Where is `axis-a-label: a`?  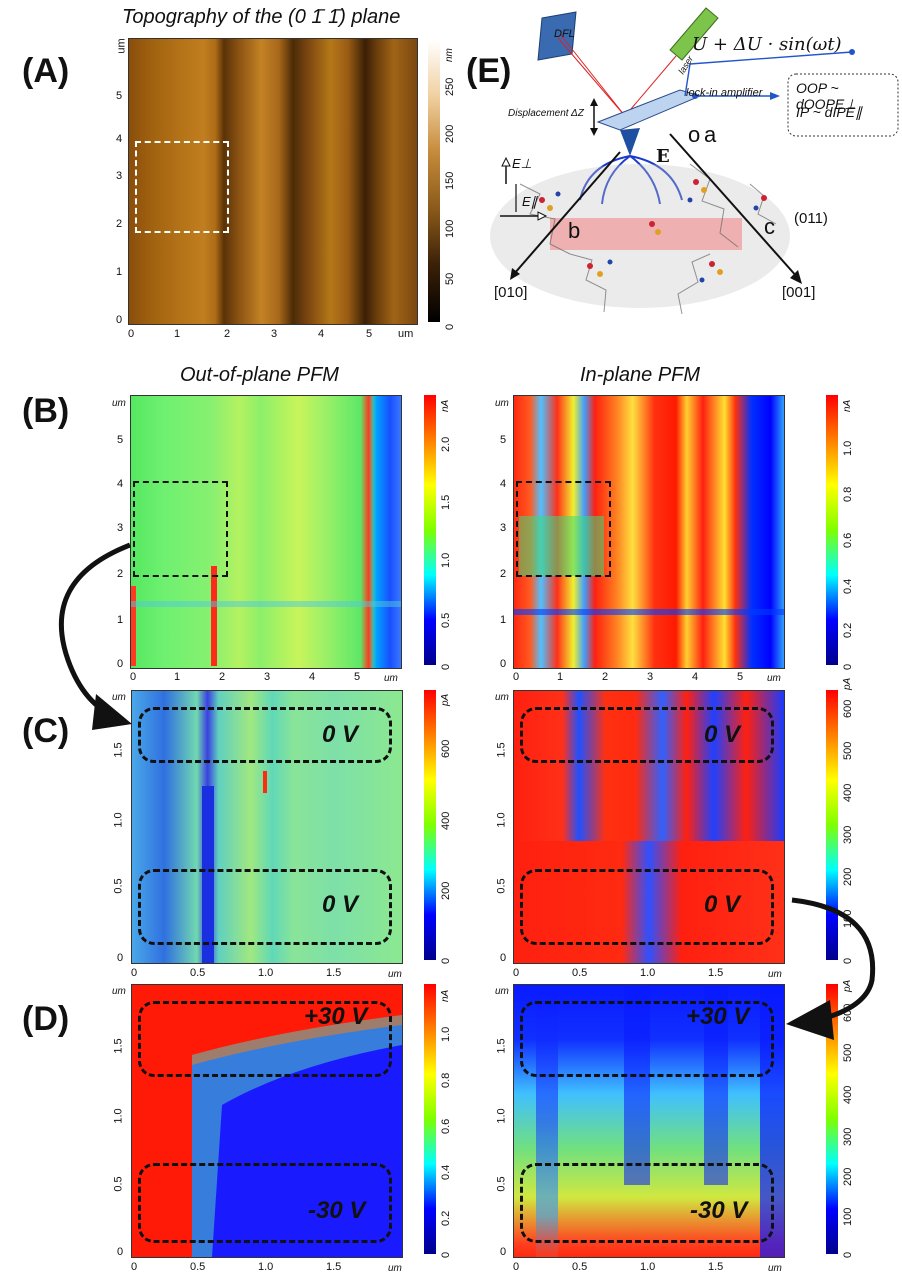
axis-a-label: a is located at coordinates (710, 134).